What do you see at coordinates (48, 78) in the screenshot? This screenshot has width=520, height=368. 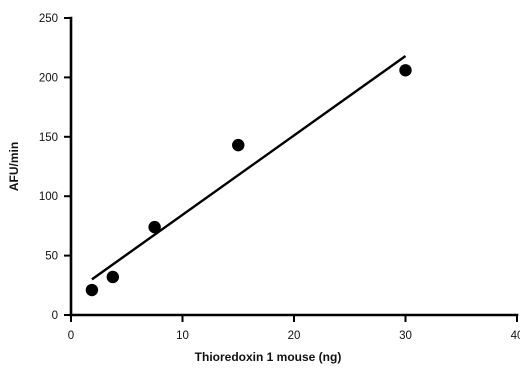 I see `y-tick-label: 200` at bounding box center [48, 78].